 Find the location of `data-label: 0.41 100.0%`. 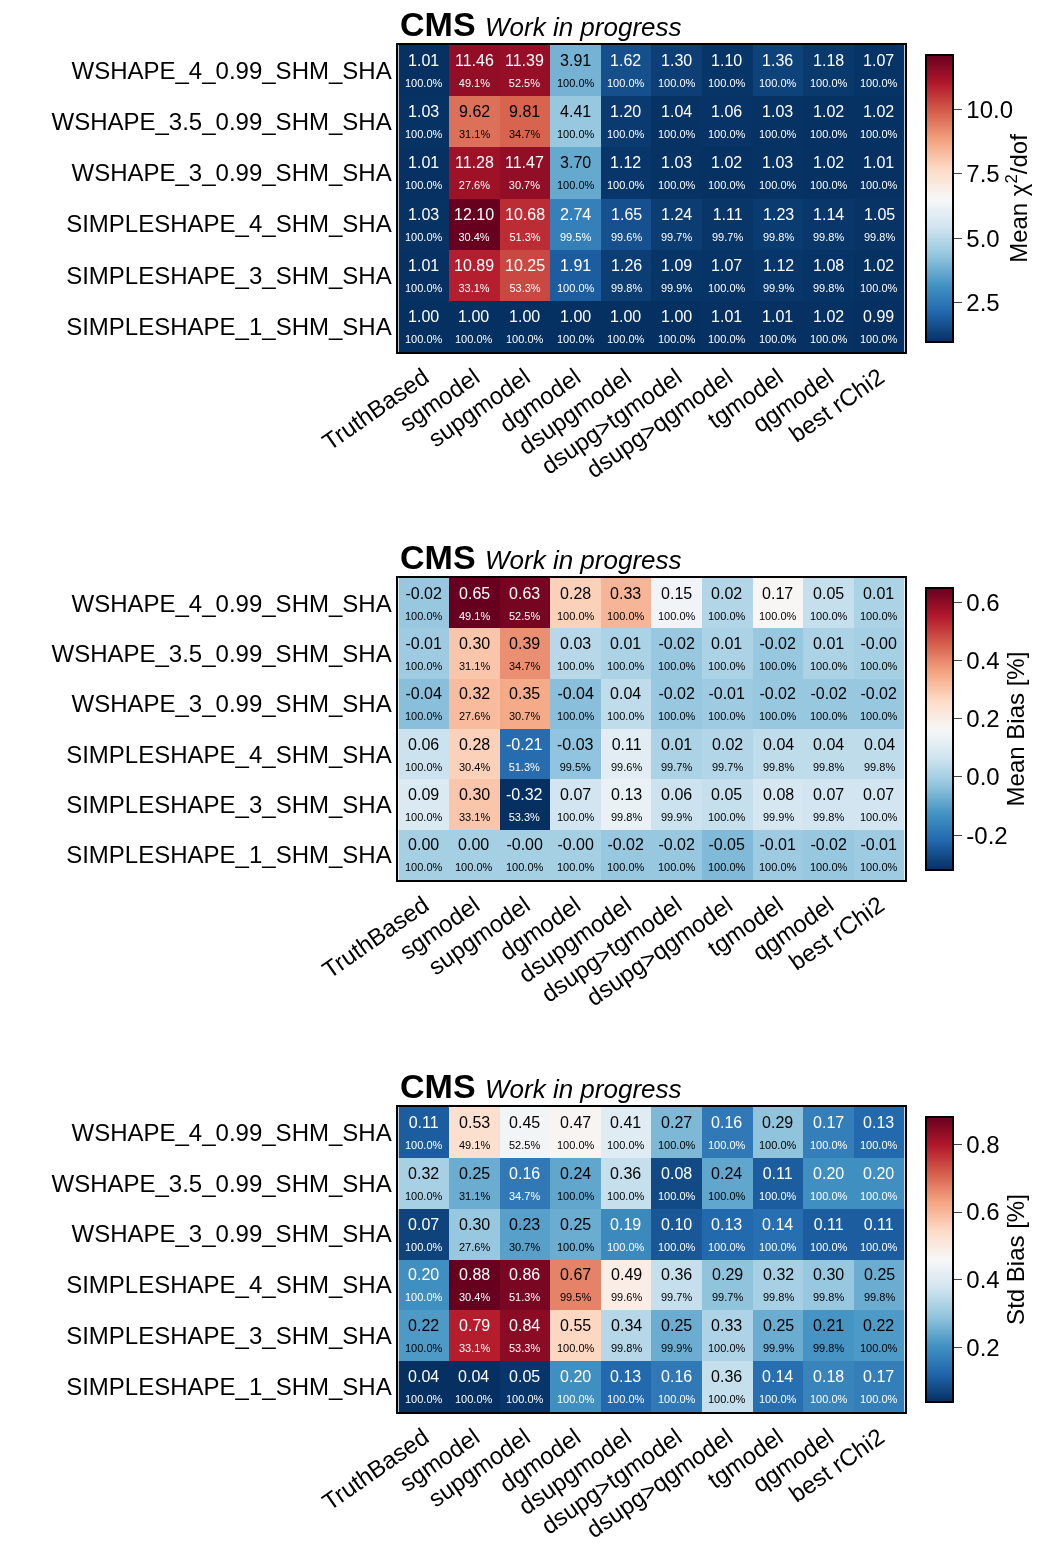

data-label: 0.41 100.0% is located at coordinates (626, 1132).